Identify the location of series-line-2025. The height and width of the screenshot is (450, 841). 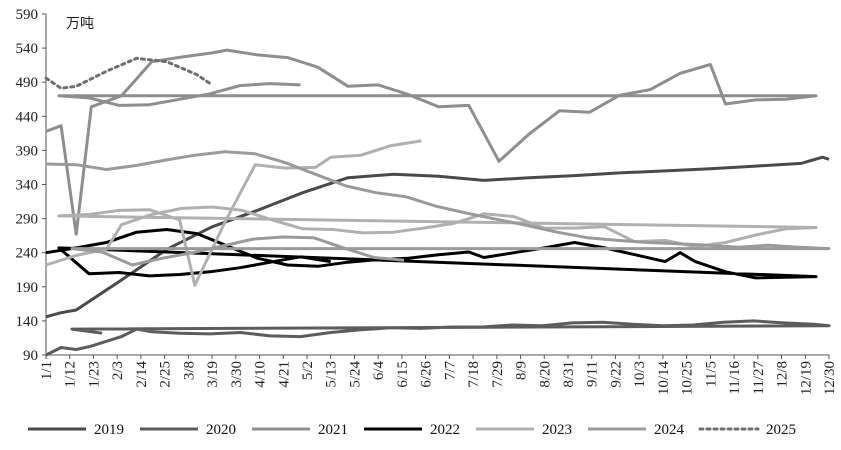
(129, 73).